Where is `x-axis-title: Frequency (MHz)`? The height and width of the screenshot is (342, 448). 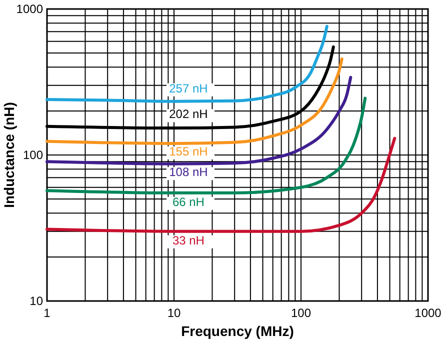 x-axis-title: Frequency (MHz) is located at coordinates (237, 331).